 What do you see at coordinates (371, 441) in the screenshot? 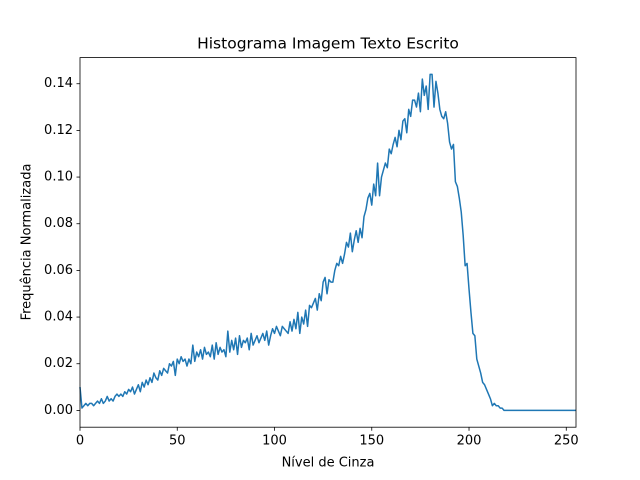
I see `x-tick-label: 150` at bounding box center [371, 441].